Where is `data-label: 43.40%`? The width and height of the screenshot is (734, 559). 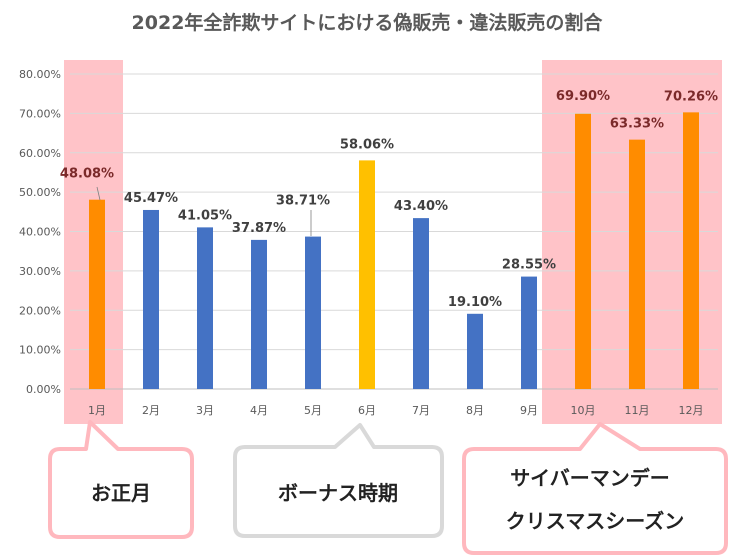
data-label: 43.40% is located at coordinates (421, 206).